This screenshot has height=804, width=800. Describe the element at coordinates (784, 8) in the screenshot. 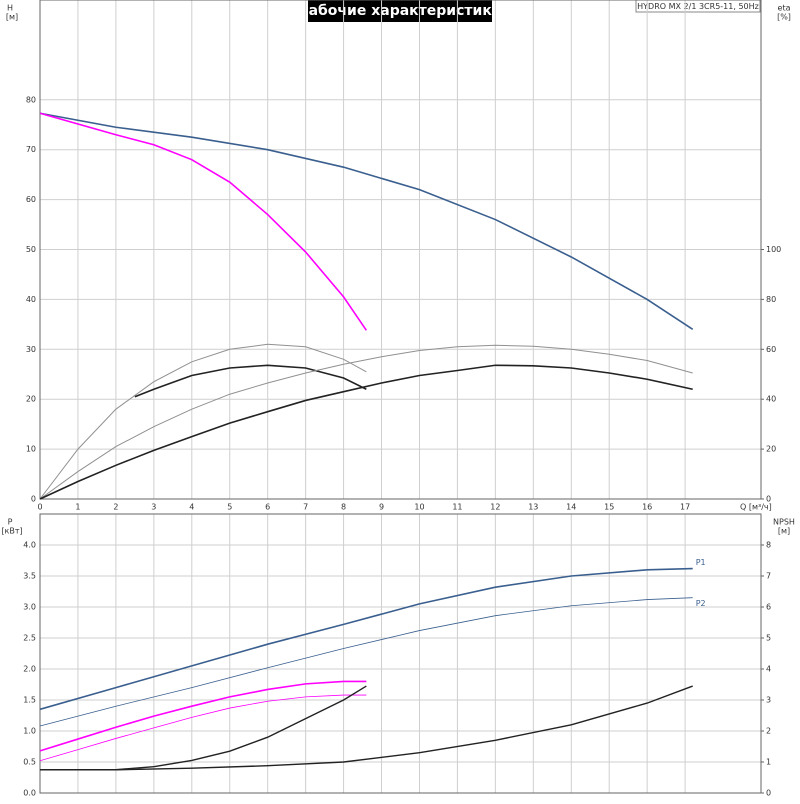

I see `y2-axis-label: eta` at that location.